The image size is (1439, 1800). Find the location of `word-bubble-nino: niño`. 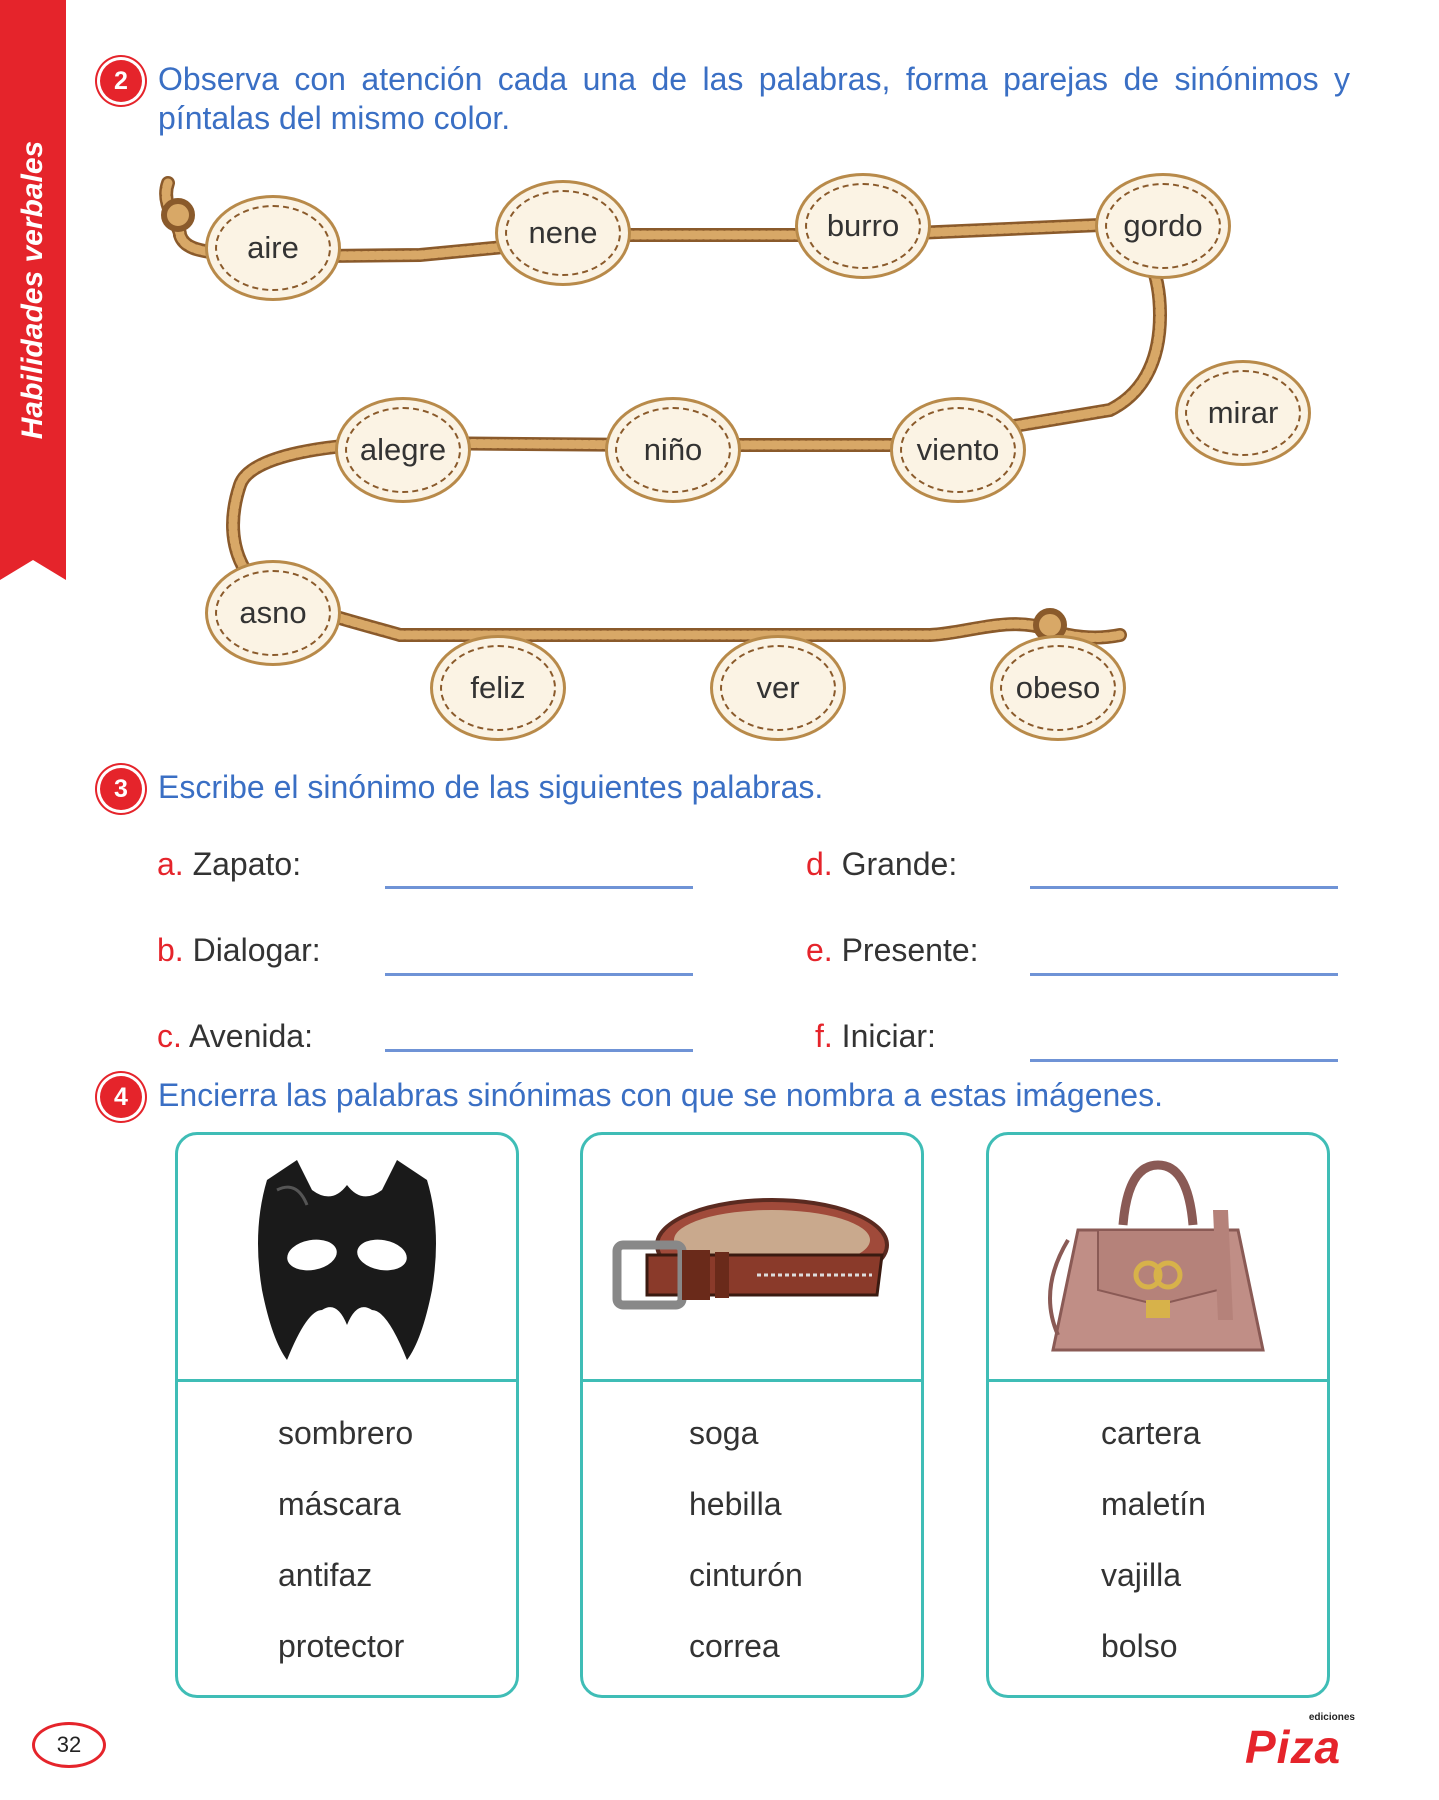

word-bubble-nino: niño is located at coordinates (673, 450).